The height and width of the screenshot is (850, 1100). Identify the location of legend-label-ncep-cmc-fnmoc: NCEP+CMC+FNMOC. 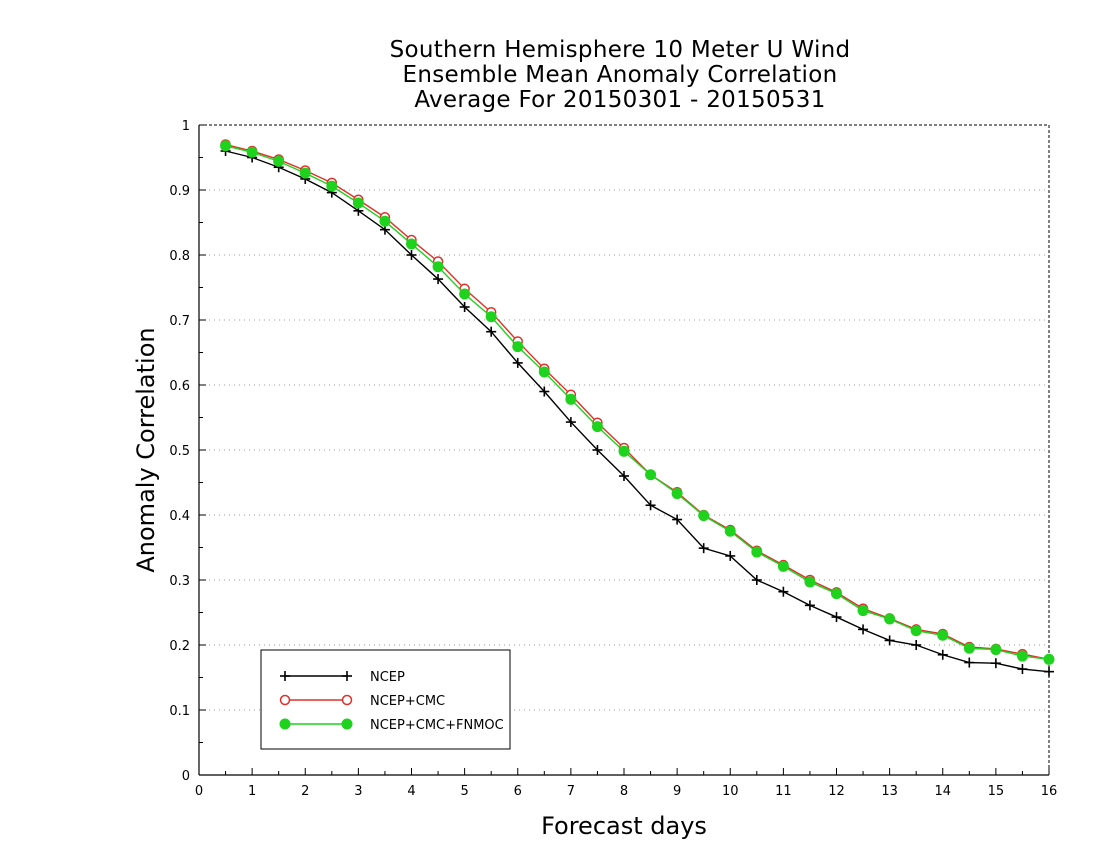
(437, 725).